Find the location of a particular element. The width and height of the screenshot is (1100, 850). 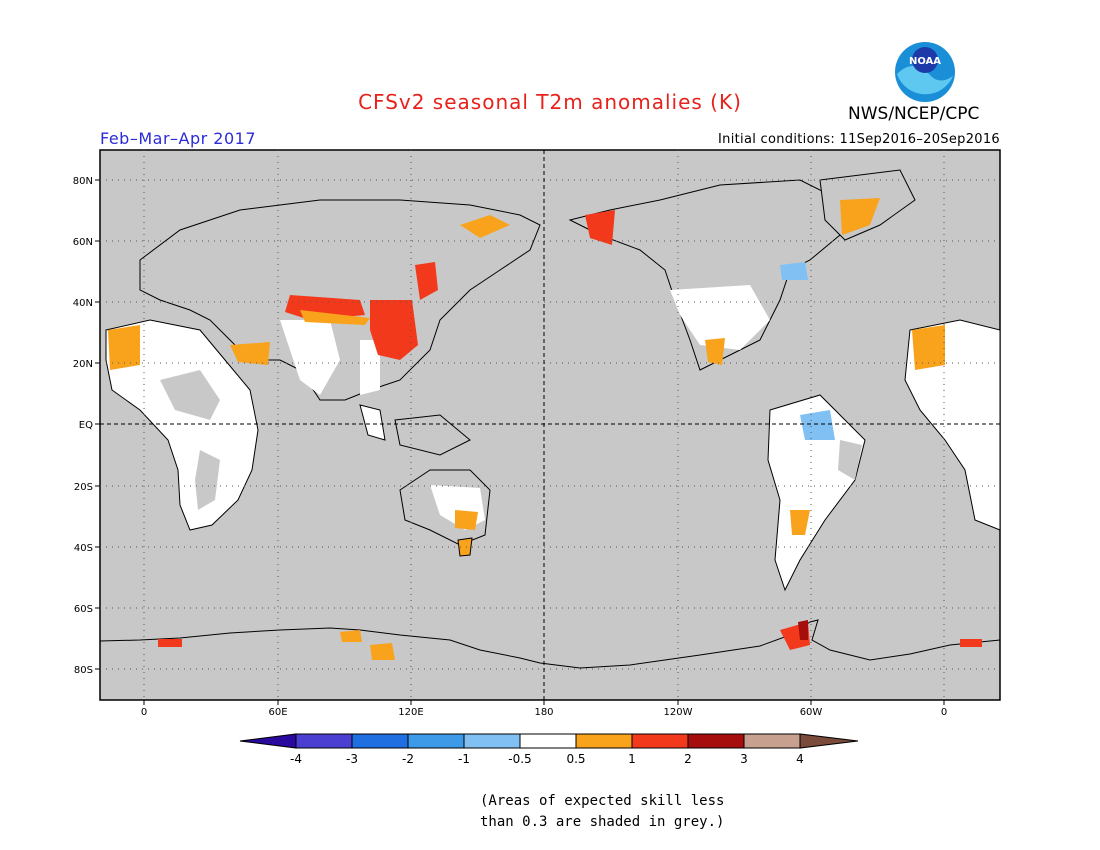

legend-label: -3 is located at coordinates (352, 759).